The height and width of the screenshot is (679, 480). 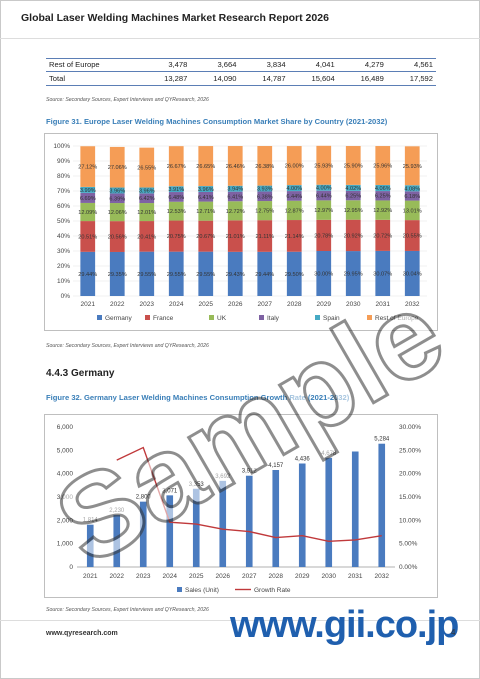 I want to click on data-label: 29.35%, so click(x=117, y=275).